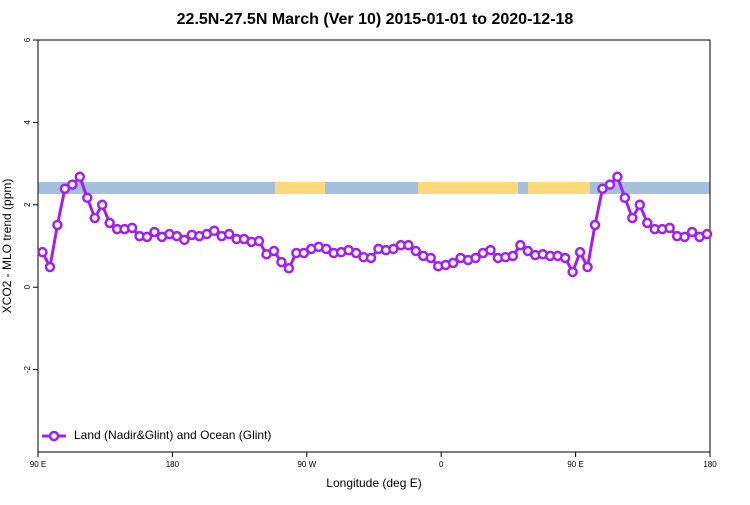  Describe the element at coordinates (54, 436) in the screenshot. I see `legend-marker` at that location.